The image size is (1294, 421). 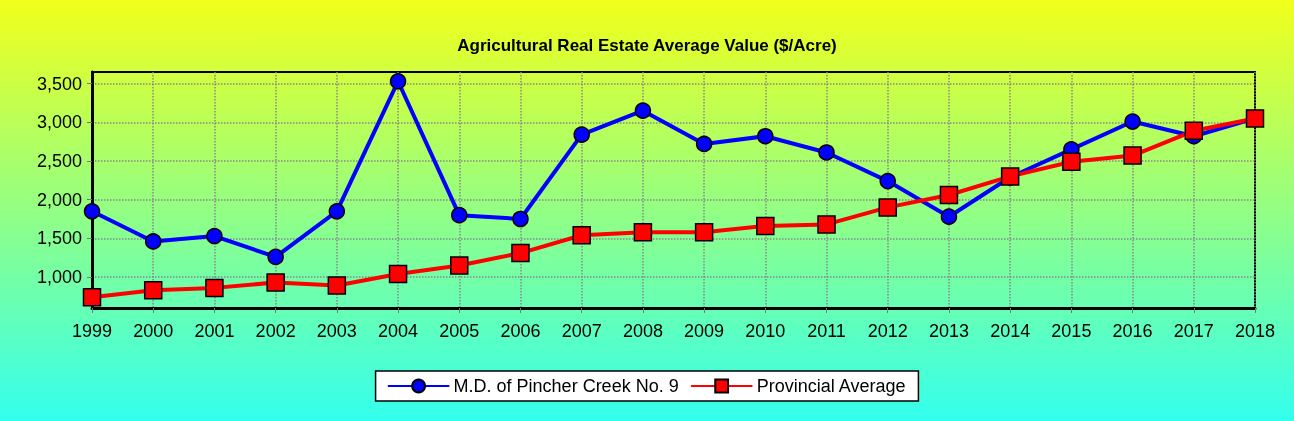 What do you see at coordinates (59, 277) in the screenshot?
I see `y-tick-label: 1,000` at bounding box center [59, 277].